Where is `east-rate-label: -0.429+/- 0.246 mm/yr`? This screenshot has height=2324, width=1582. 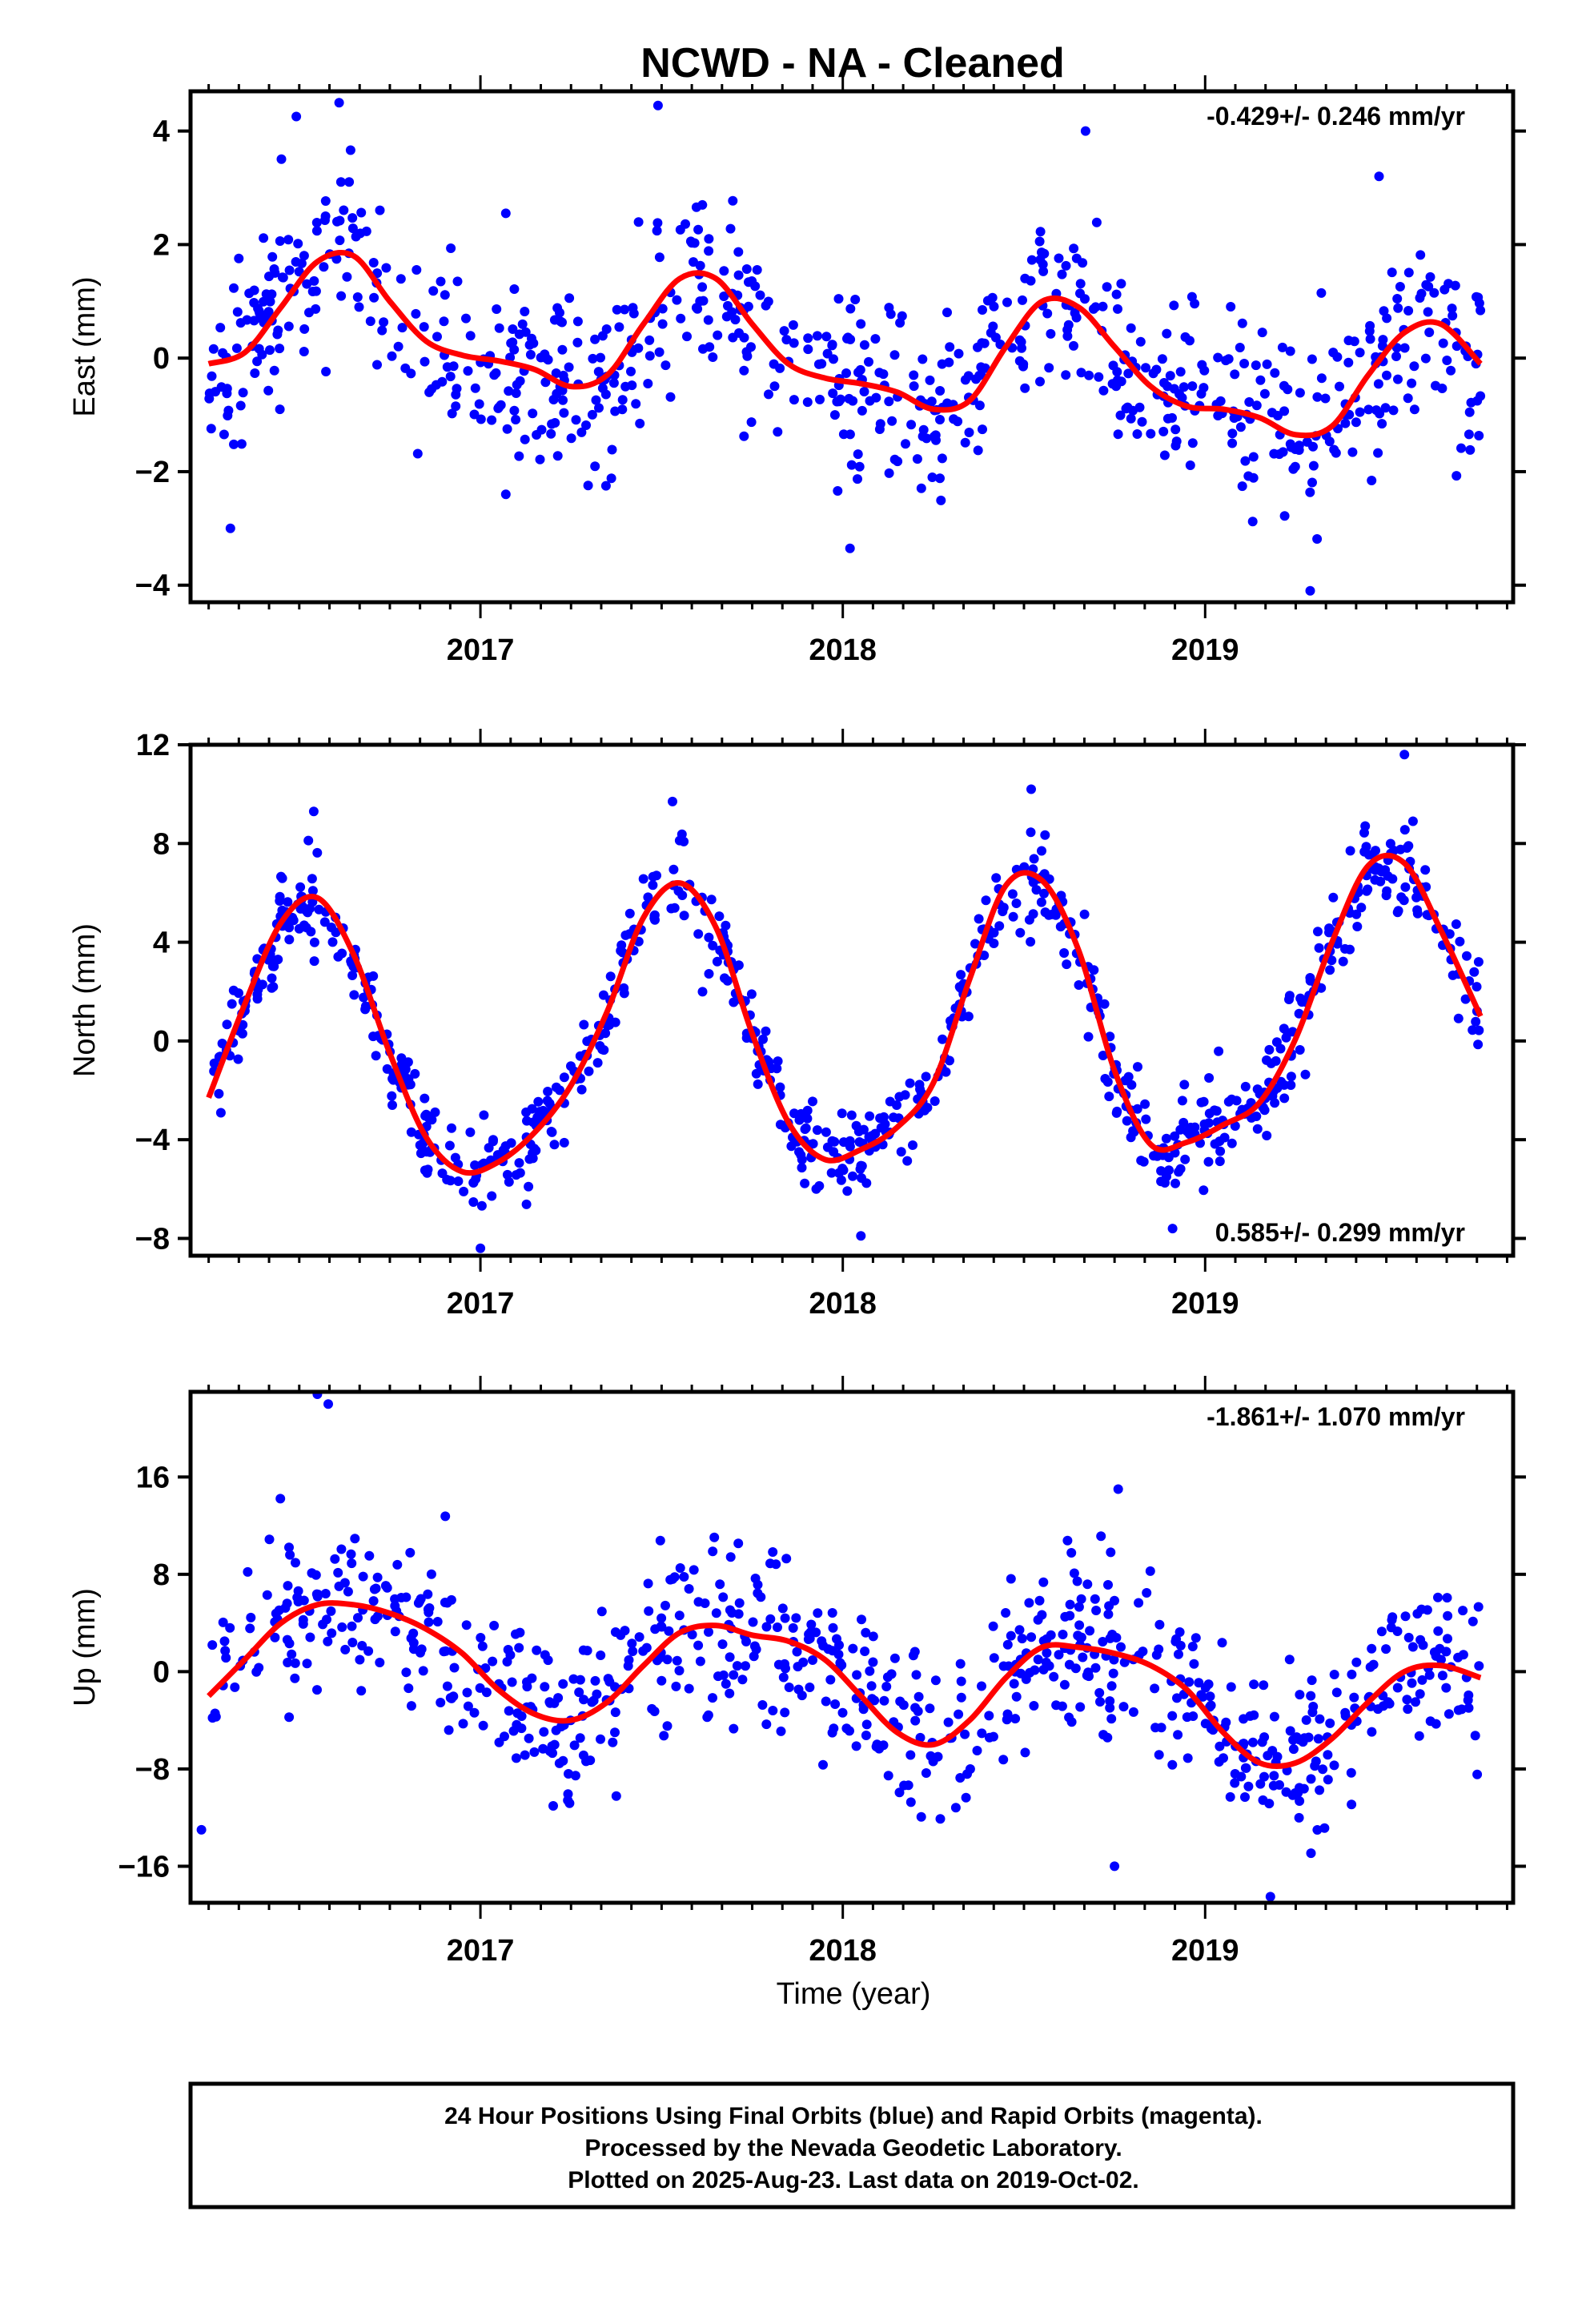 east-rate-label: -0.429+/- 0.246 mm/yr is located at coordinates (1336, 116).